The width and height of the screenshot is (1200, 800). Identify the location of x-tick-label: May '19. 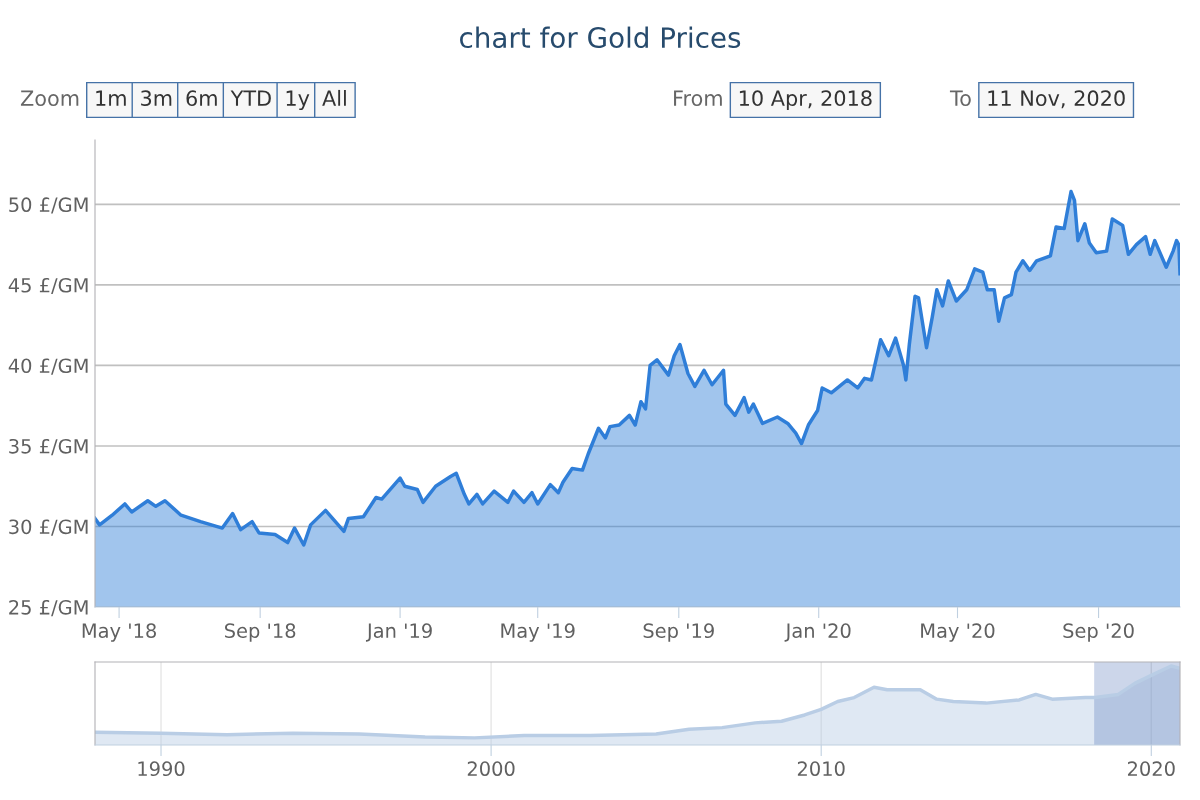
(538, 632).